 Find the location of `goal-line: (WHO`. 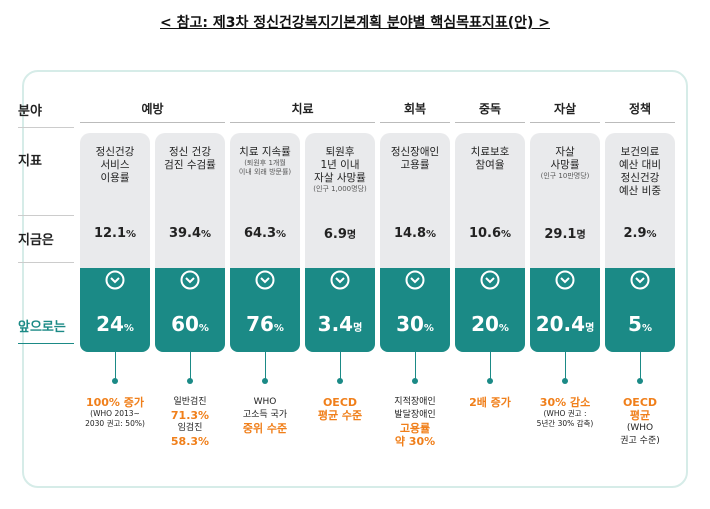

goal-line: (WHO is located at coordinates (640, 428).